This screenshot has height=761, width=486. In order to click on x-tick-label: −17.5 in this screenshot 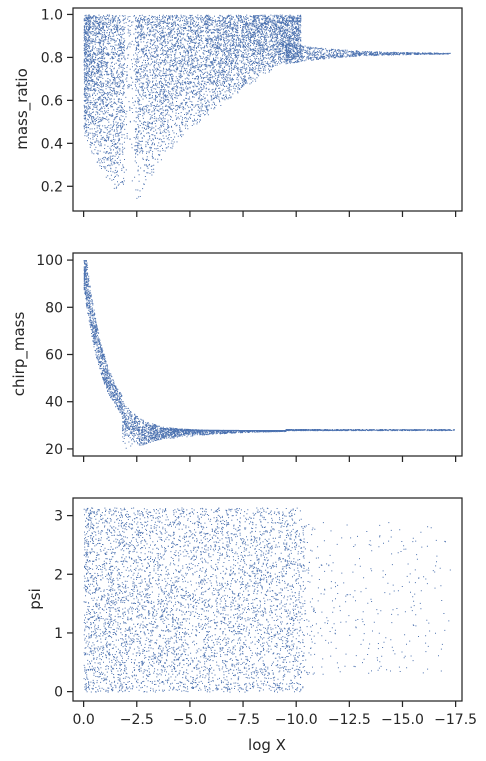, I will do `click(455, 720)`.